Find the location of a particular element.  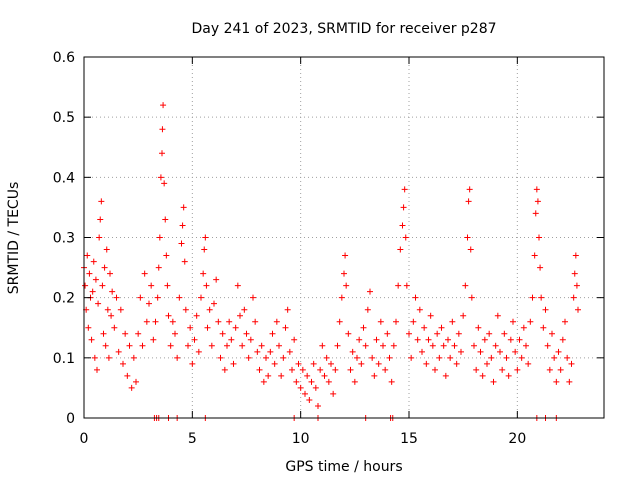

y-axis-label: SRMTID / TECUs is located at coordinates (14, 238).